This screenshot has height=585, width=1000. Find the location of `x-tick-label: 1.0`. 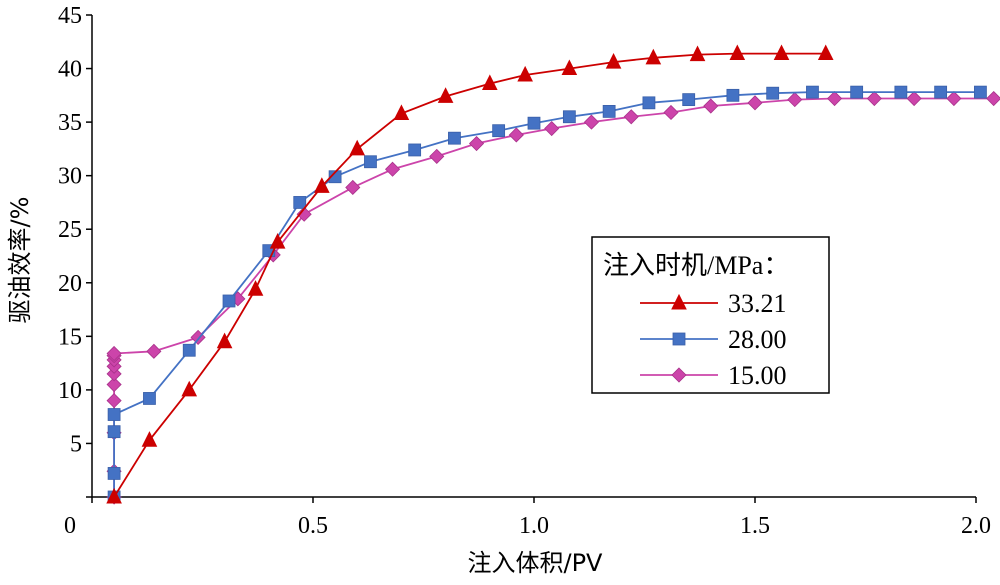

x-tick-label: 1.0 is located at coordinates (534, 526).